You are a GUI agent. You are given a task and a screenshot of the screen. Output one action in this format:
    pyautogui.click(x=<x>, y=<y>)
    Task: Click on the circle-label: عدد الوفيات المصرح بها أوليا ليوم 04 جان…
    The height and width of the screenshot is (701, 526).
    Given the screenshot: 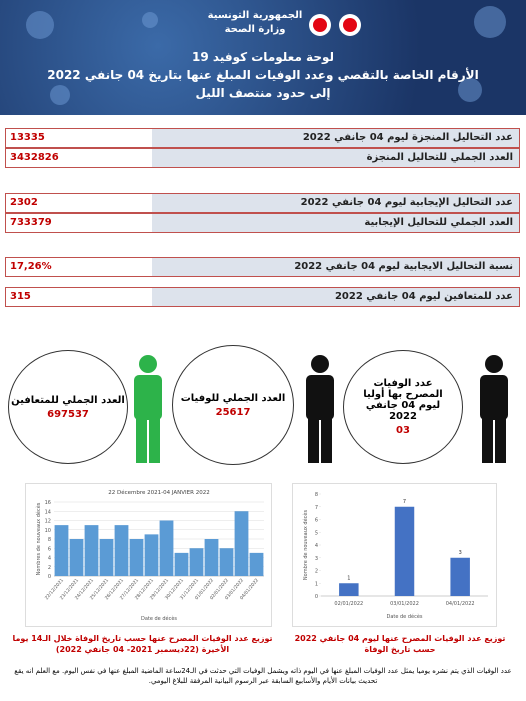 What is the action you would take?
    pyautogui.click(x=403, y=400)
    